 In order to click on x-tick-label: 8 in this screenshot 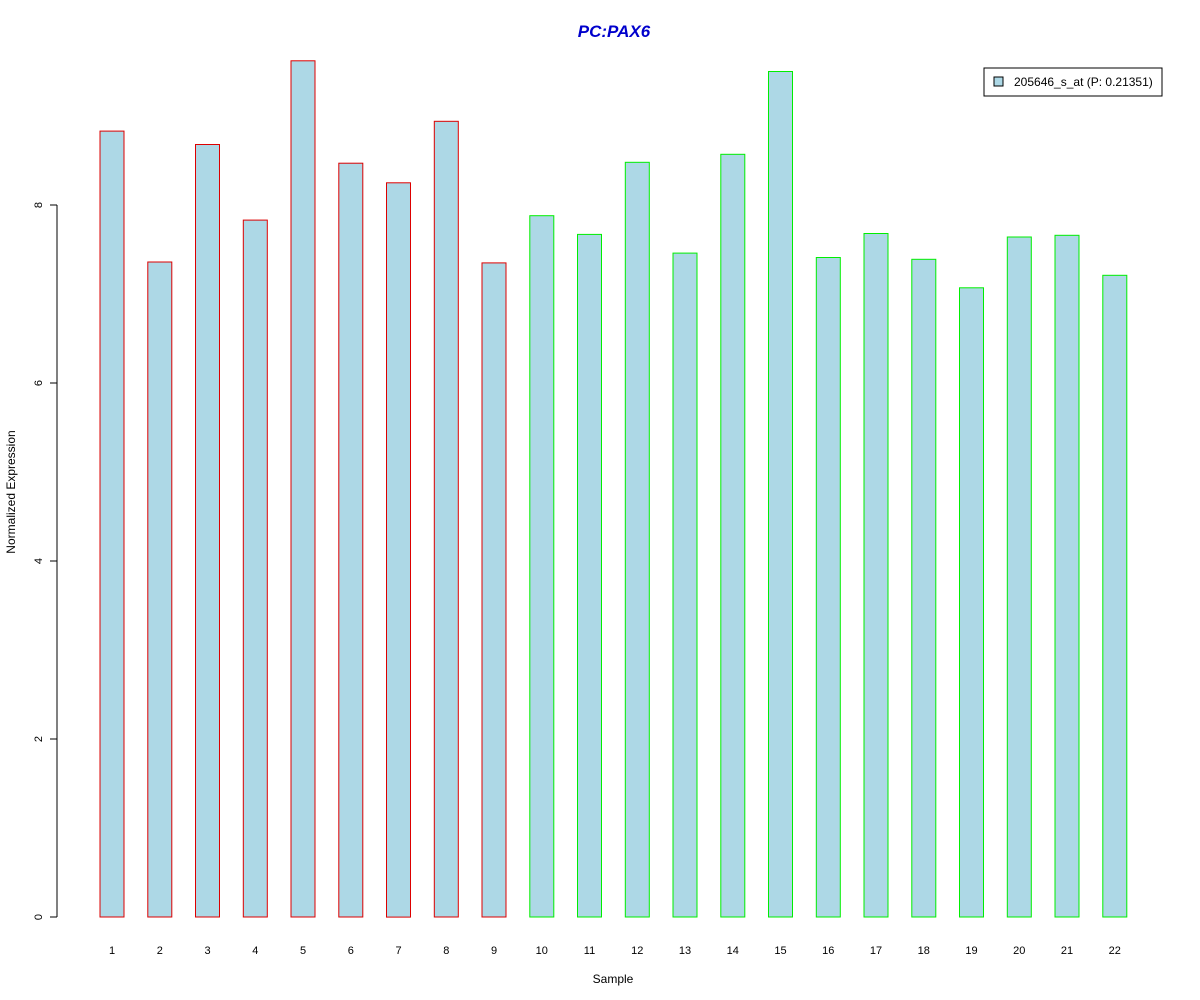, I will do `click(446, 951)`.